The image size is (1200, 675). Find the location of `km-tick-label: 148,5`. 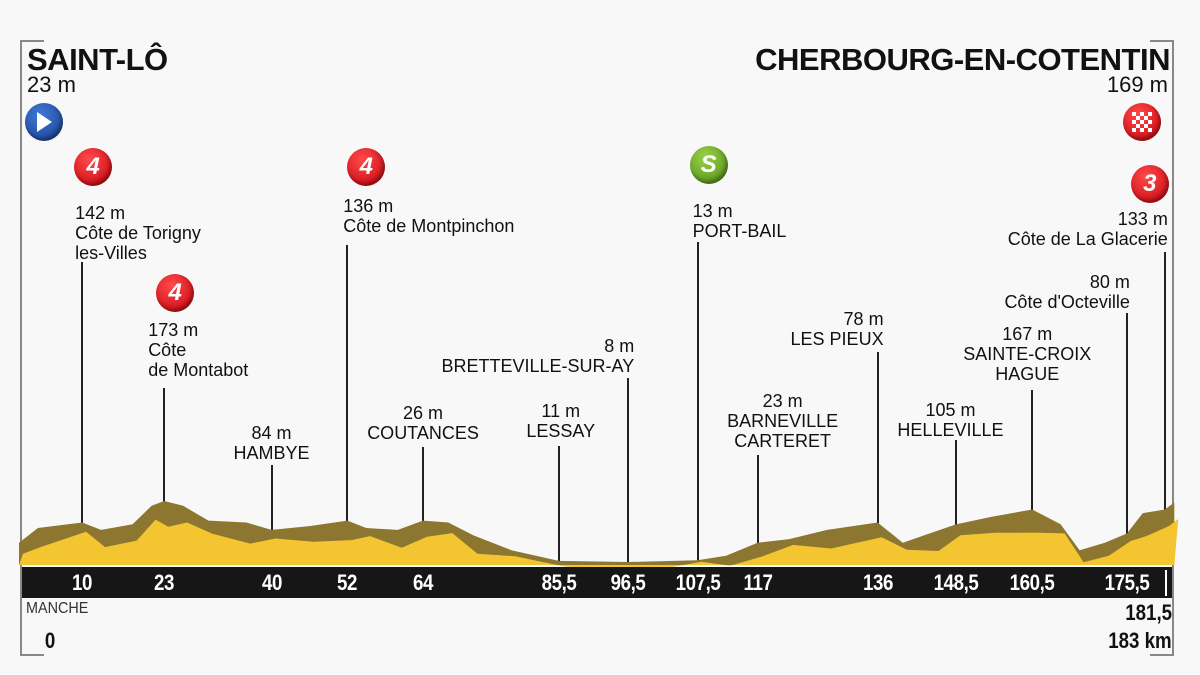

km-tick-label: 148,5 is located at coordinates (956, 582).